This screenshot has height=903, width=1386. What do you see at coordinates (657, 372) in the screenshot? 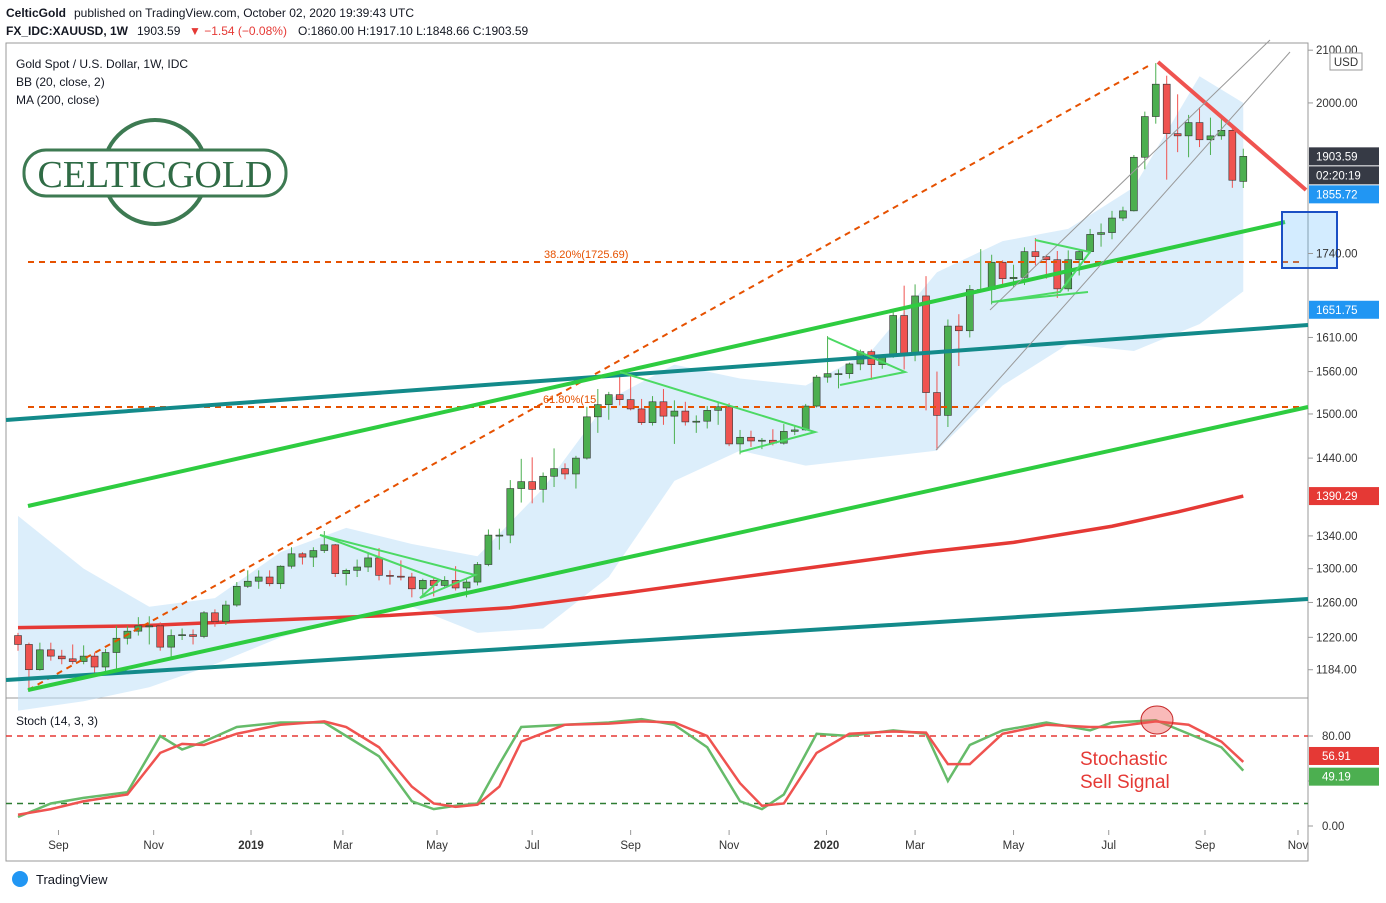
I see `channel-line` at bounding box center [657, 372].